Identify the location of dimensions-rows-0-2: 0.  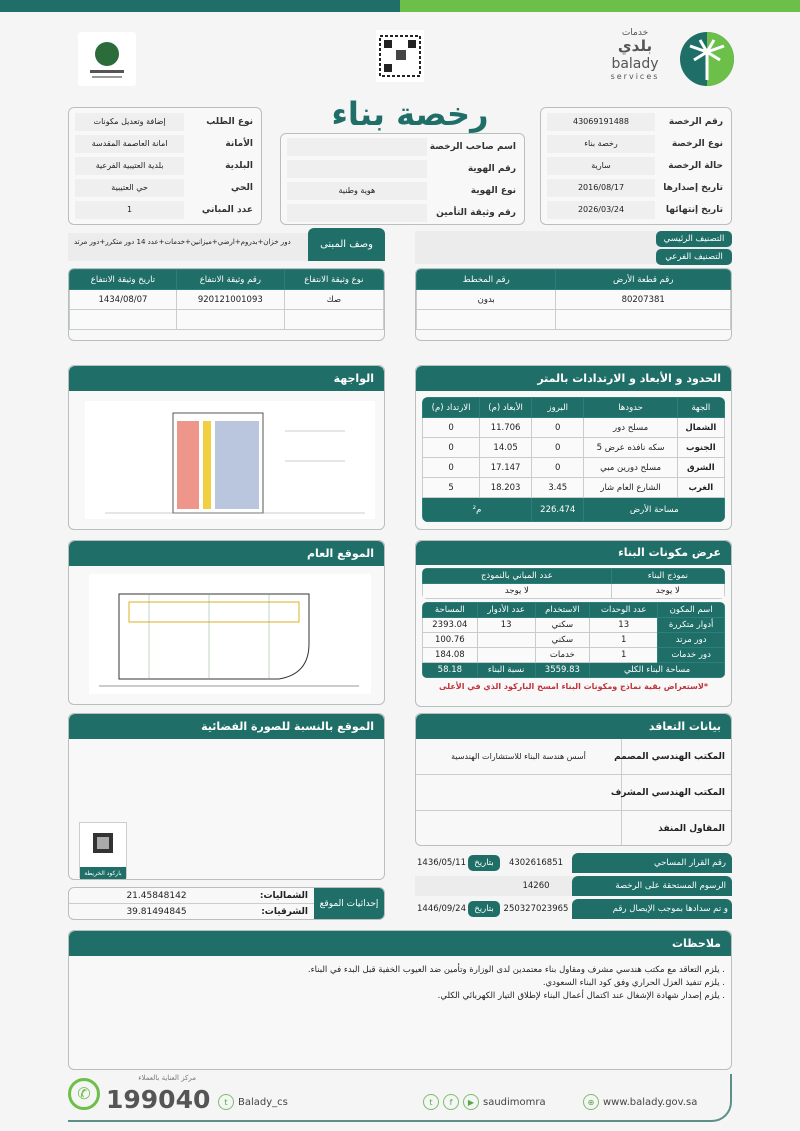
(557, 427).